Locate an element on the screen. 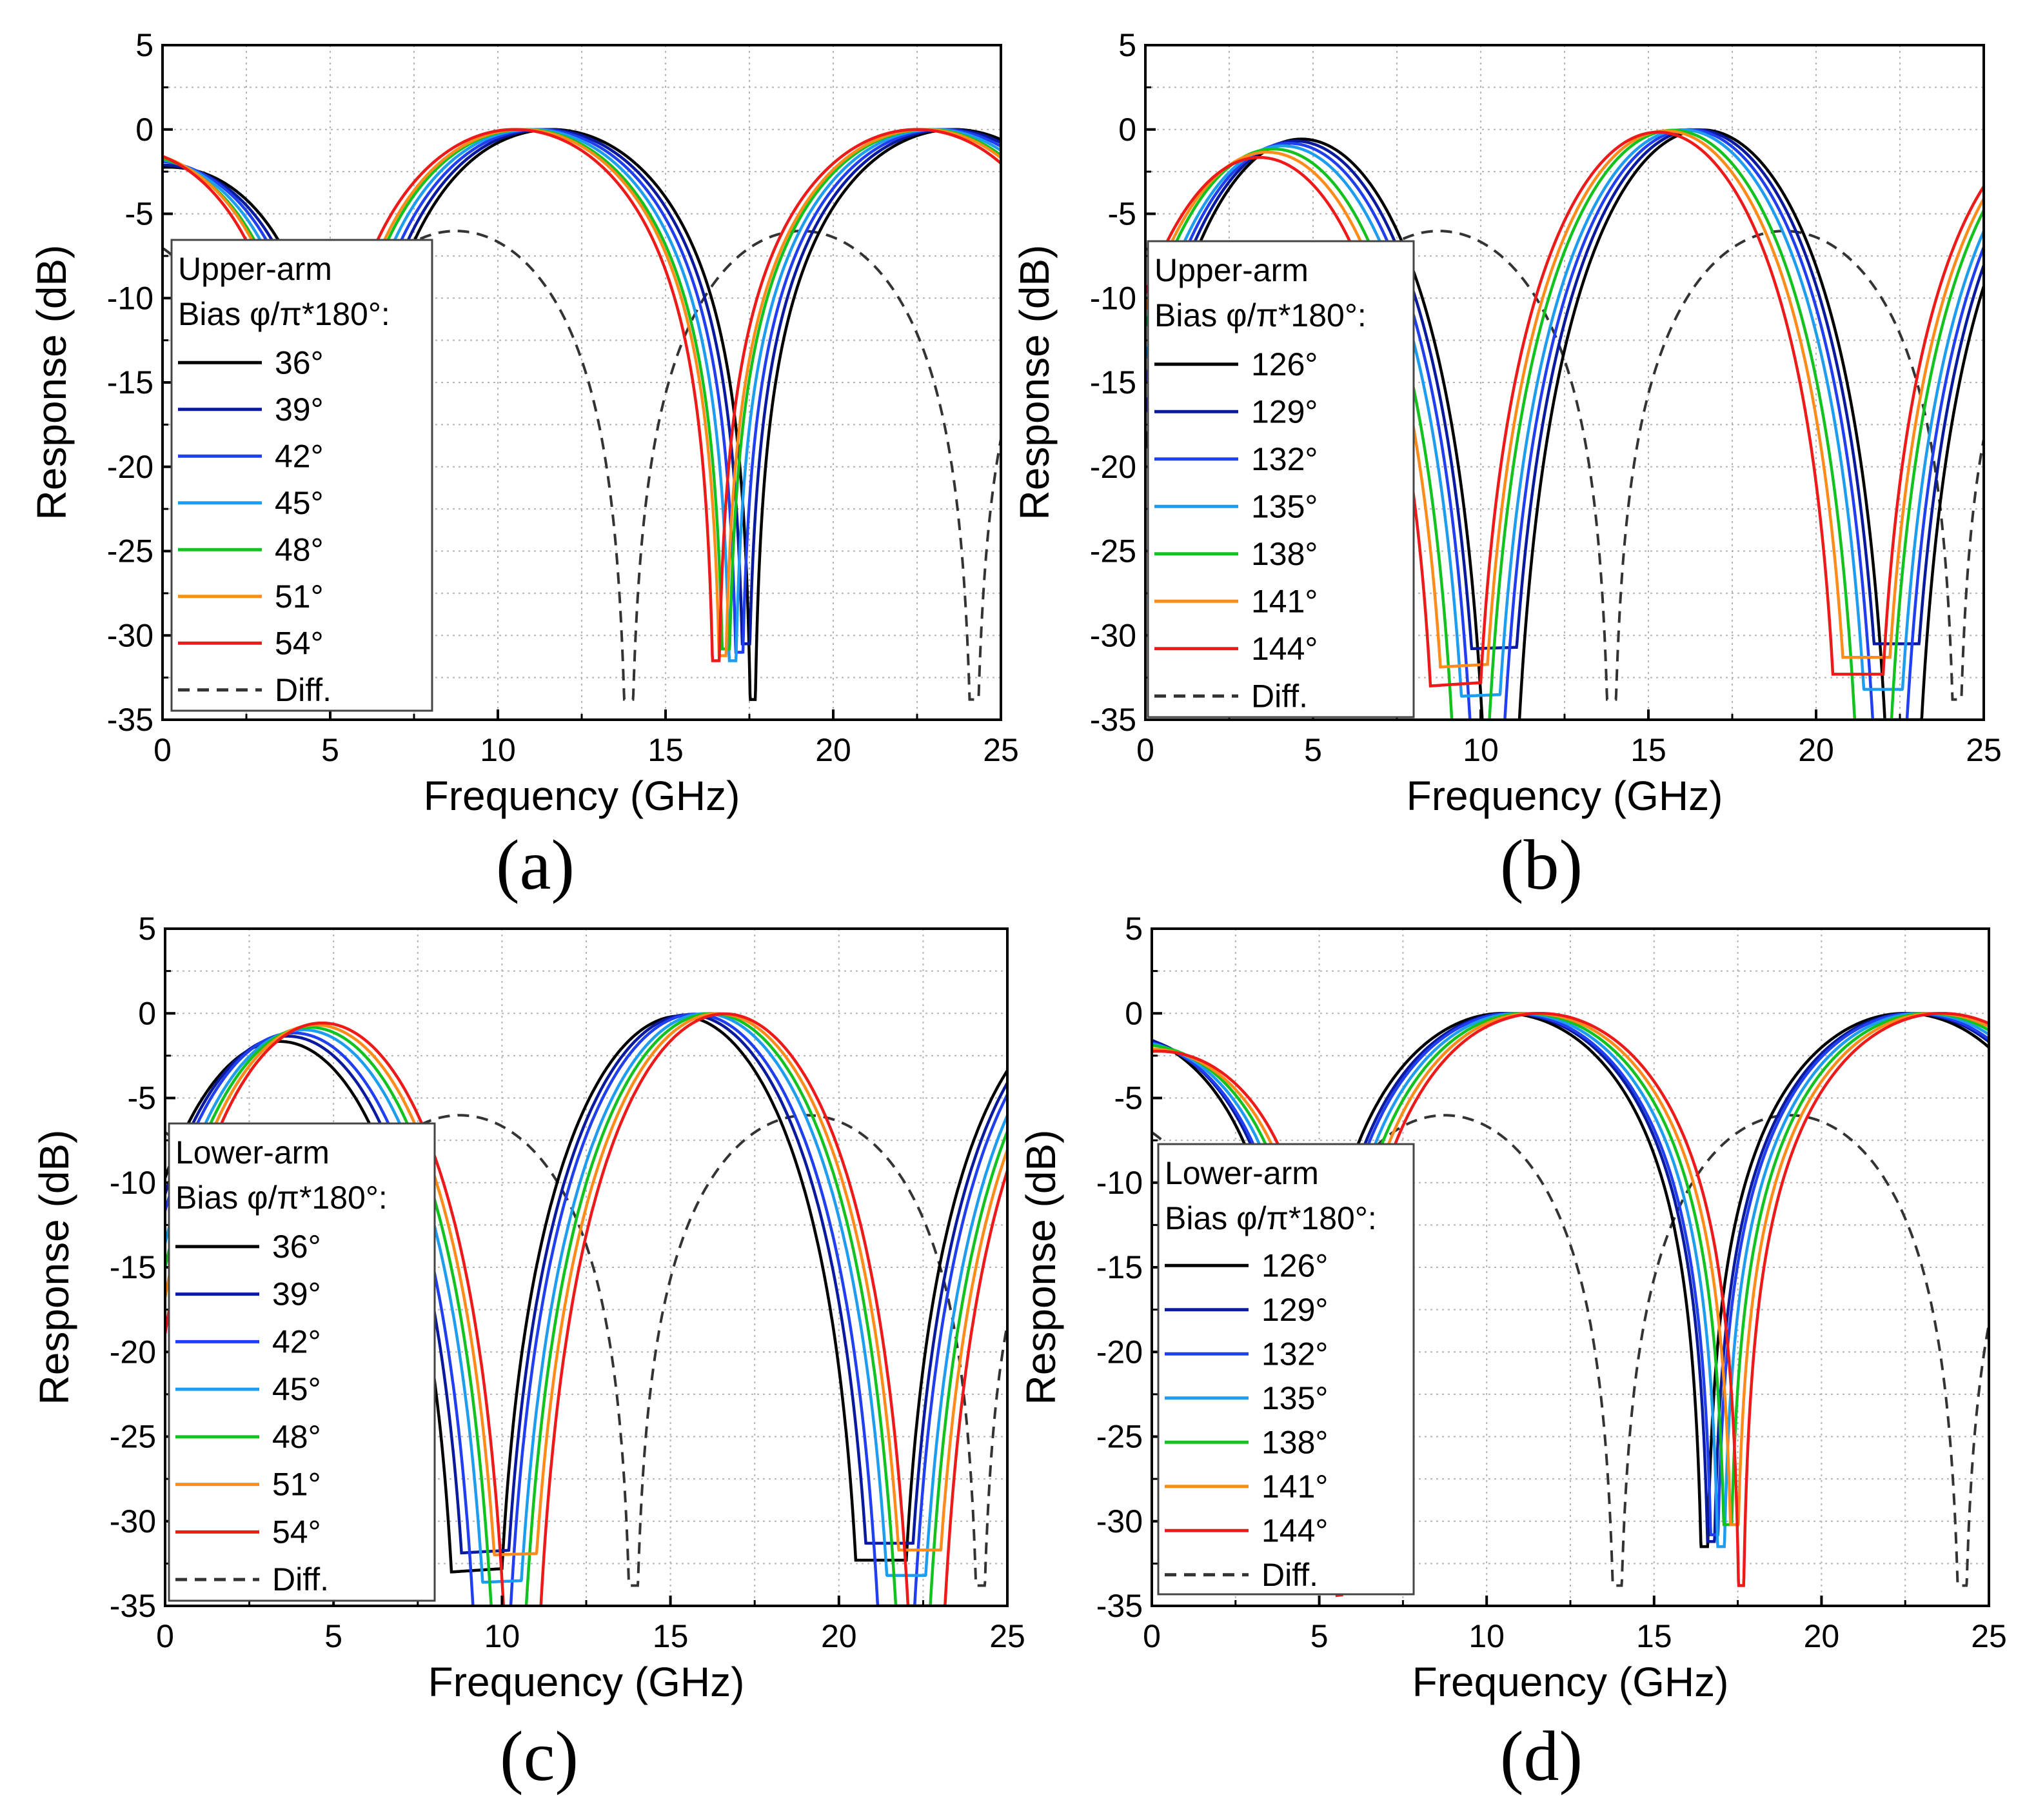 This screenshot has width=2036, height=1820. series-line-141deg is located at coordinates (1565, 399).